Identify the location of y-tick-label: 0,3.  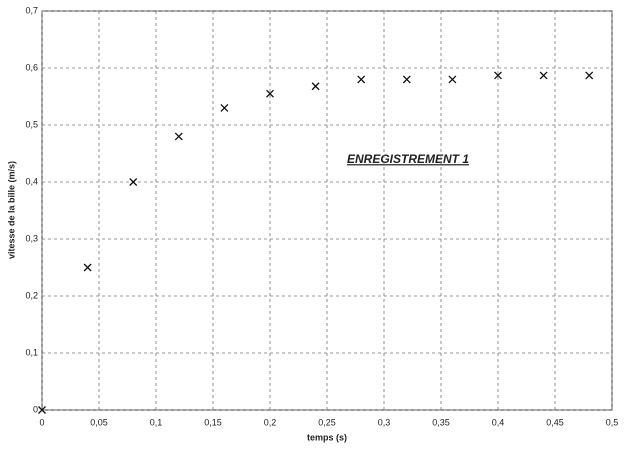
(31, 238).